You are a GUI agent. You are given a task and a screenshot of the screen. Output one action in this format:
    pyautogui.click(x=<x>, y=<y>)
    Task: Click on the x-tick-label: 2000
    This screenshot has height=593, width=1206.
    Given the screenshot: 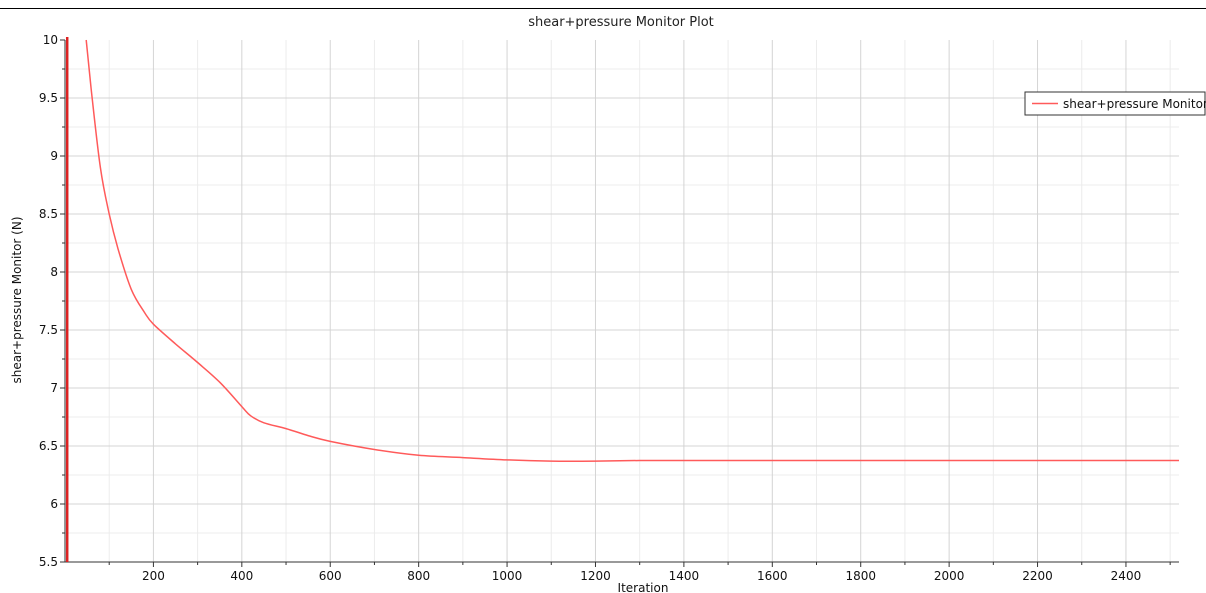 What is the action you would take?
    pyautogui.click(x=949, y=576)
    